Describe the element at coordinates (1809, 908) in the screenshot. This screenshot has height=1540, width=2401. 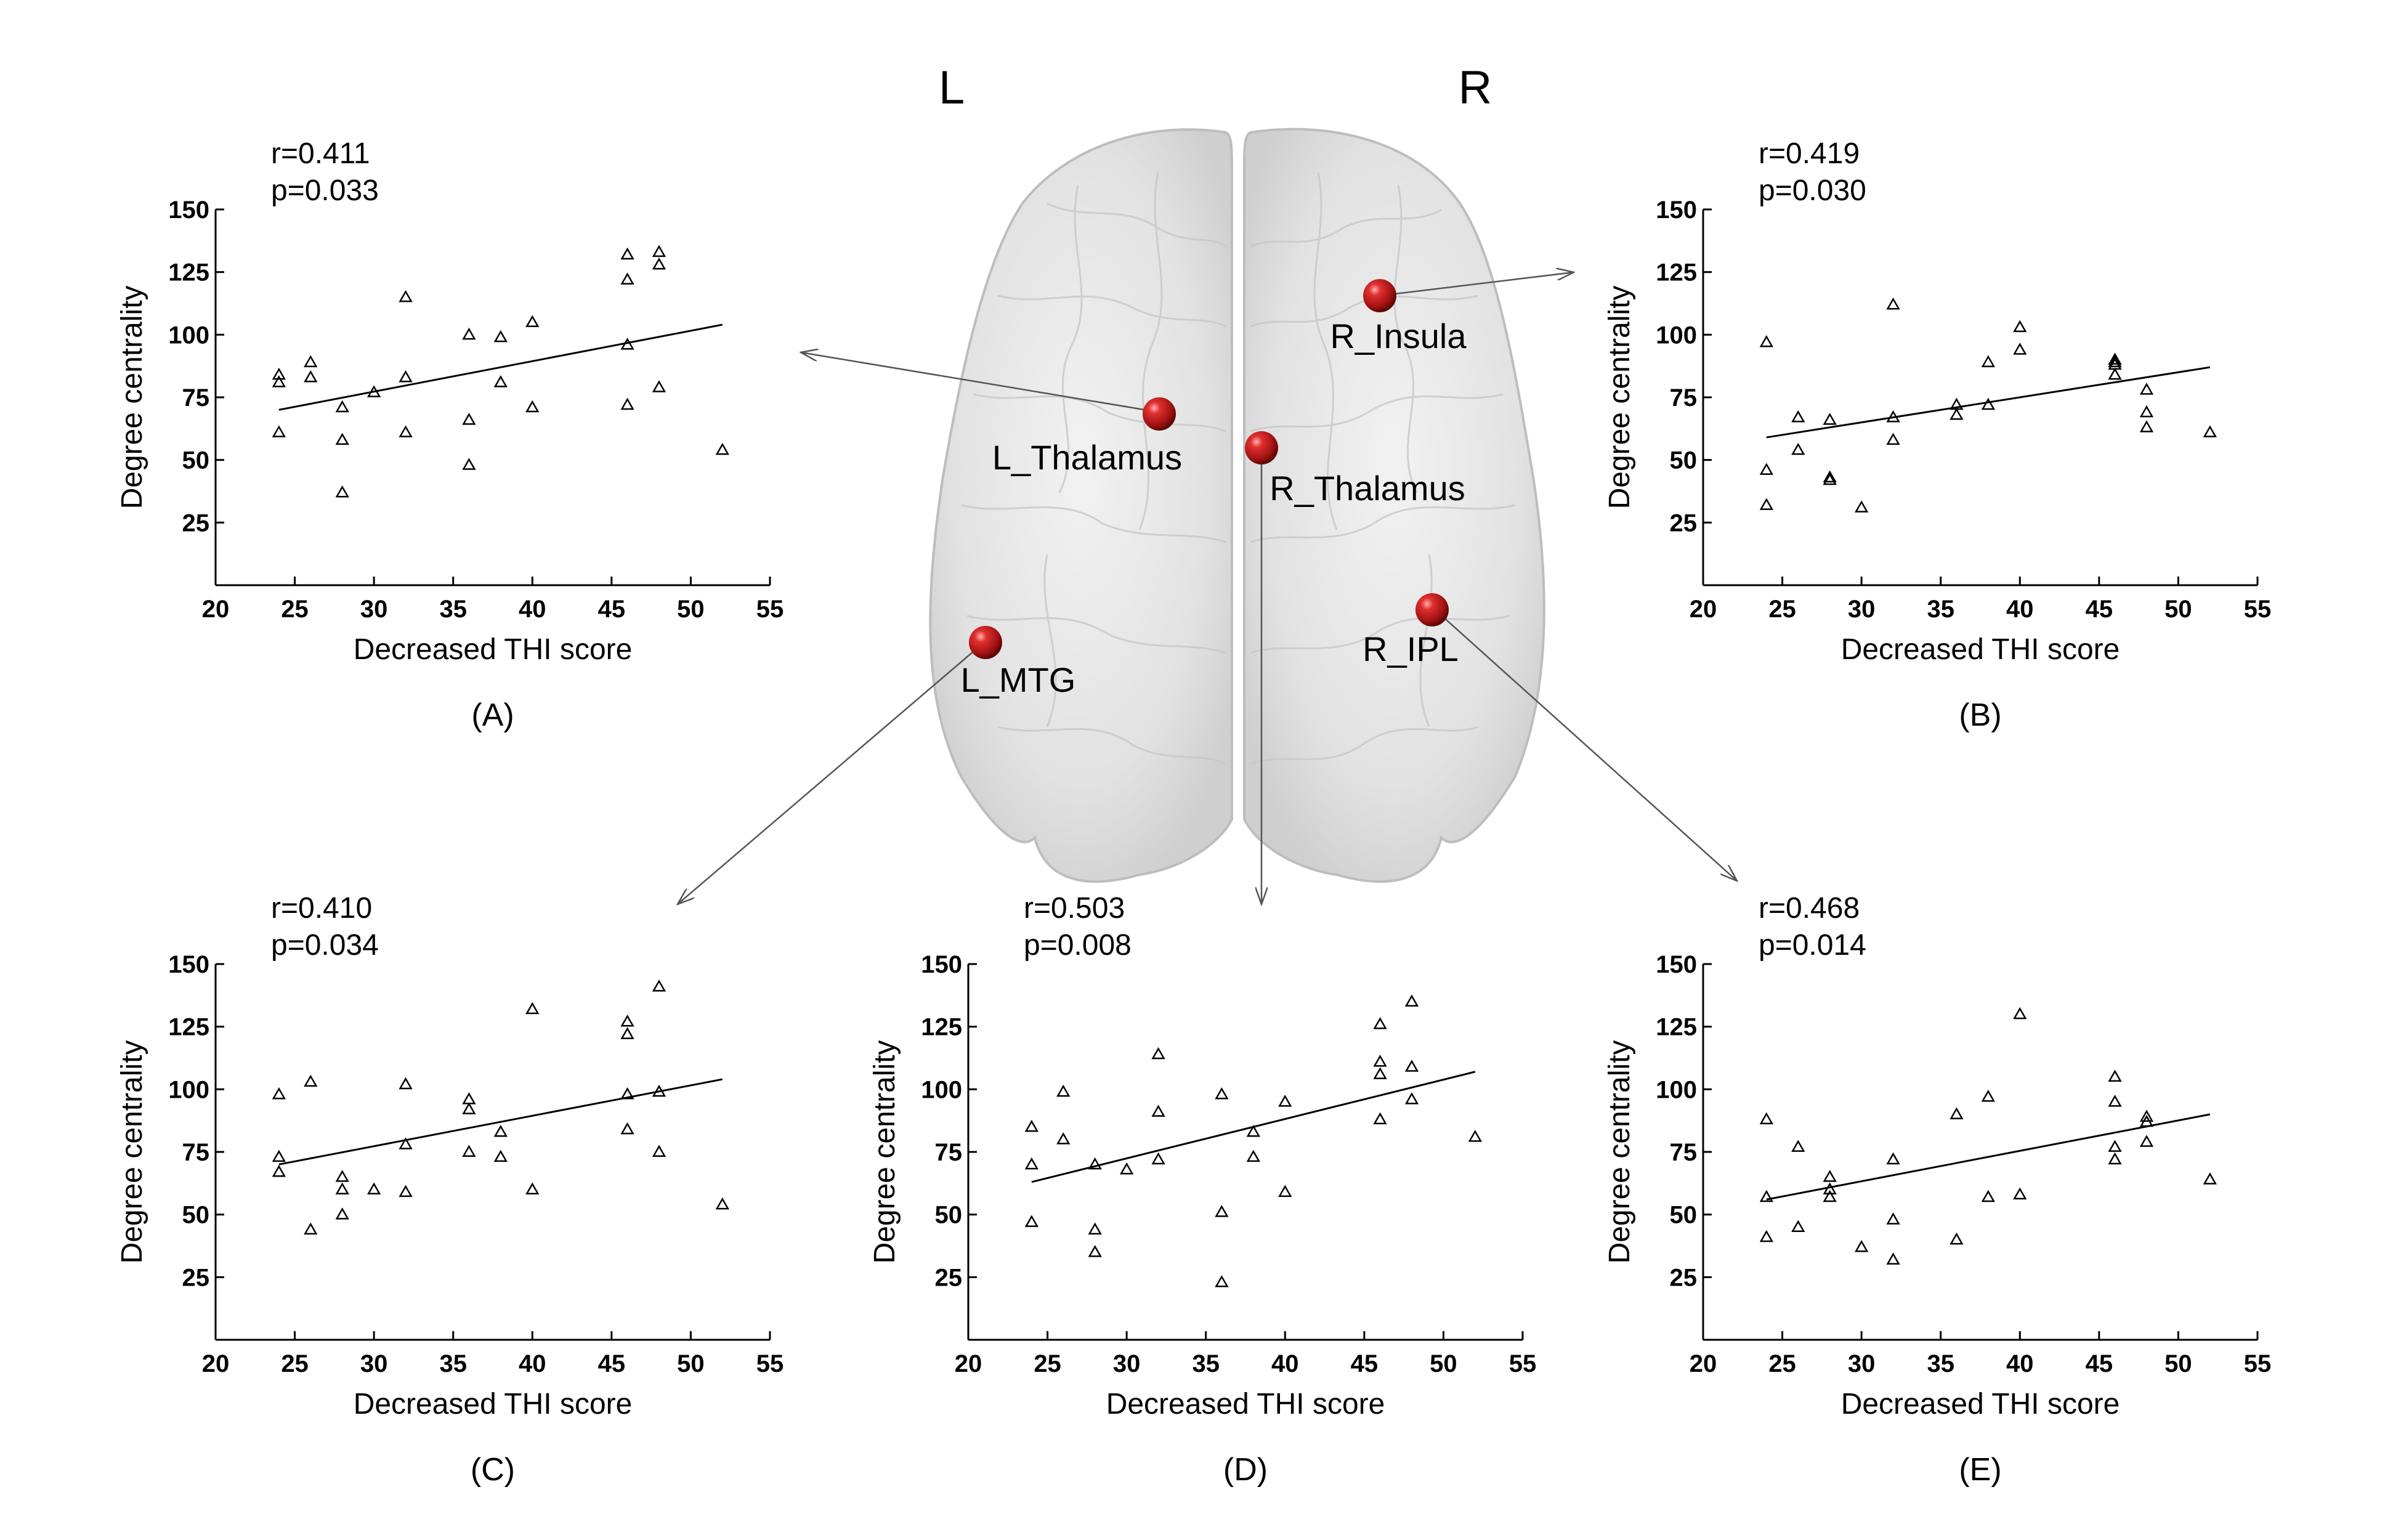
I see `stat-r: r=0.468` at that location.